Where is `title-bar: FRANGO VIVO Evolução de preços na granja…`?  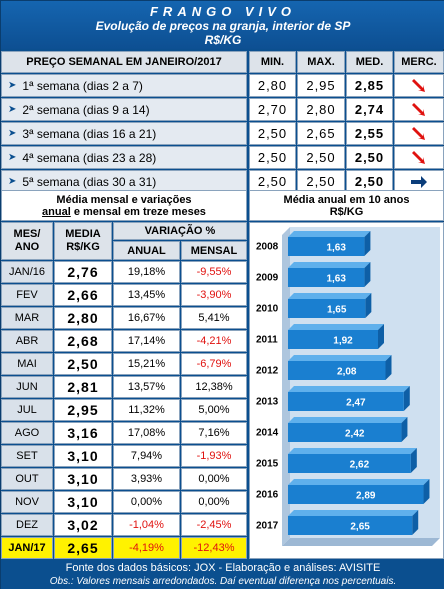
title-bar: FRANGO VIVO Evolução de preços na granja… is located at coordinates (222, 25).